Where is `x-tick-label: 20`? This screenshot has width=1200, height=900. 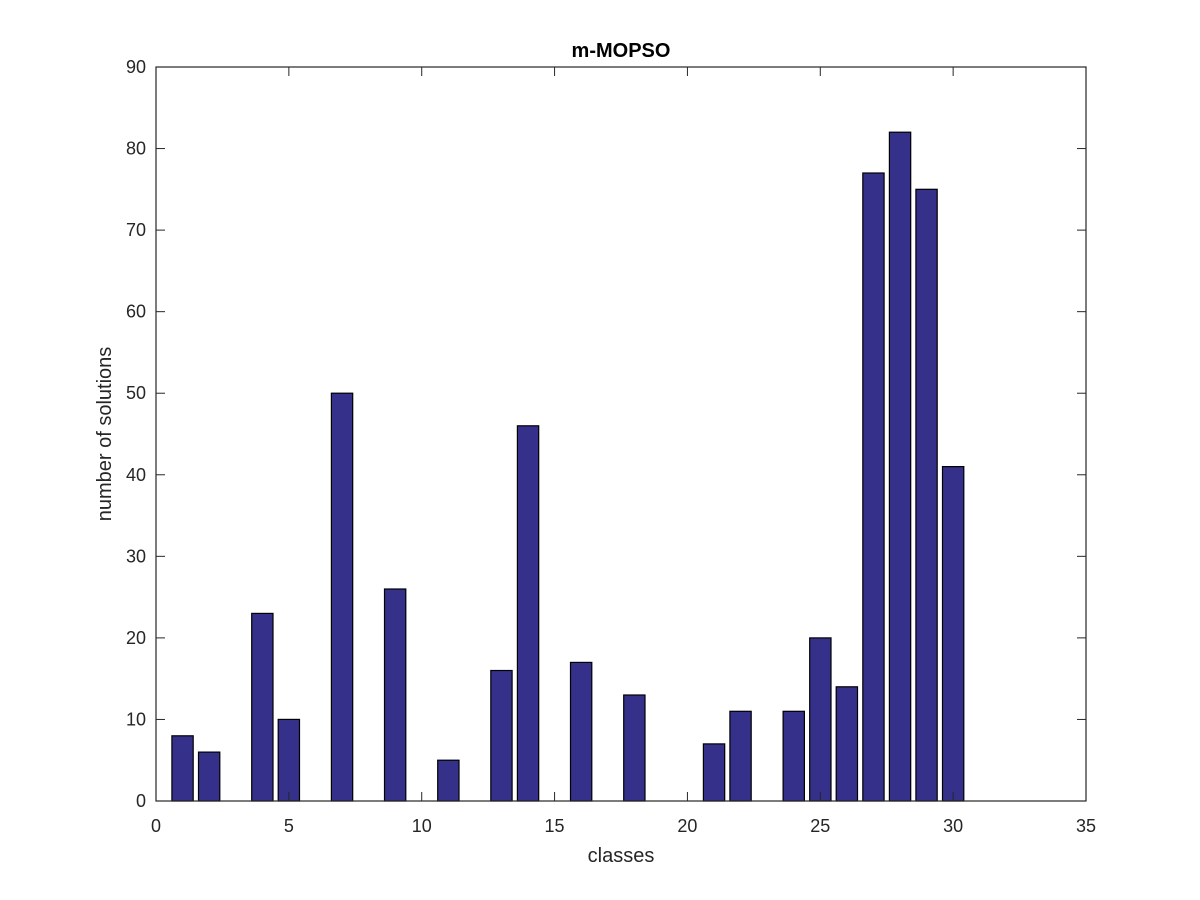 x-tick-label: 20 is located at coordinates (687, 826).